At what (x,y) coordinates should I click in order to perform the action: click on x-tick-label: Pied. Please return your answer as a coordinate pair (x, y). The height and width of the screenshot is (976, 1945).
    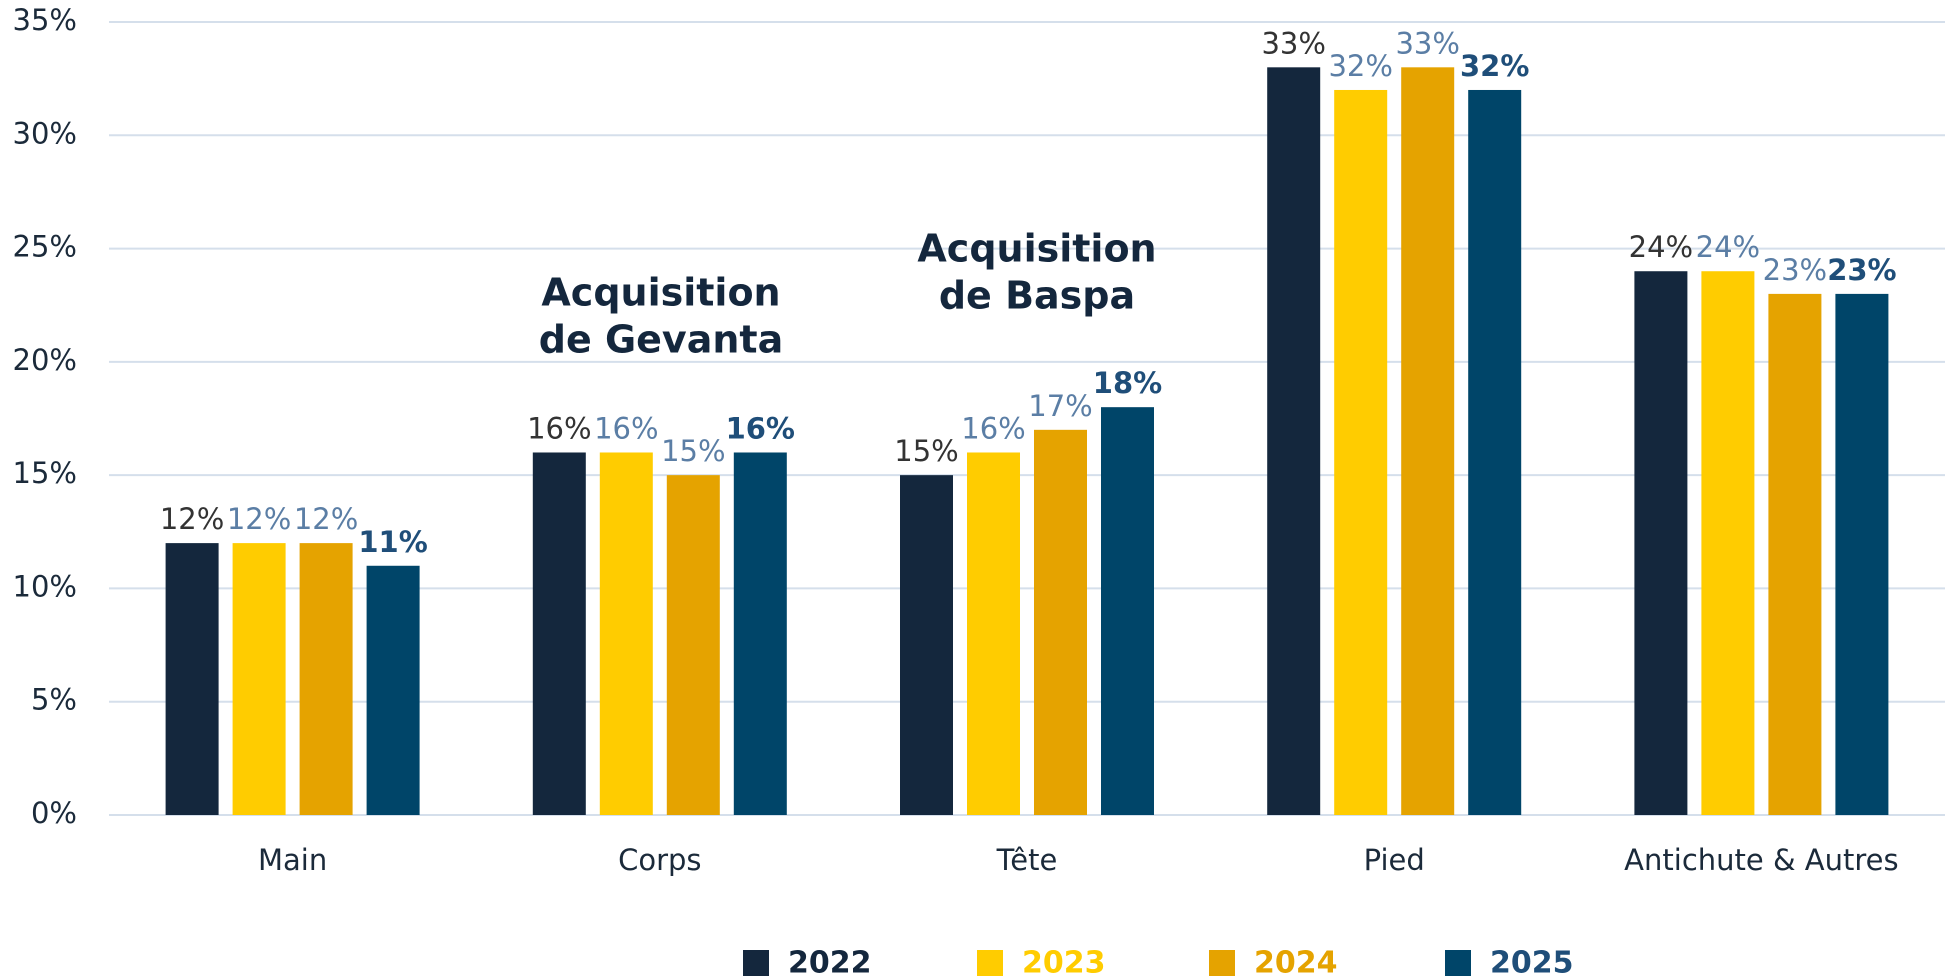
    Looking at the image, I should click on (1394, 860).